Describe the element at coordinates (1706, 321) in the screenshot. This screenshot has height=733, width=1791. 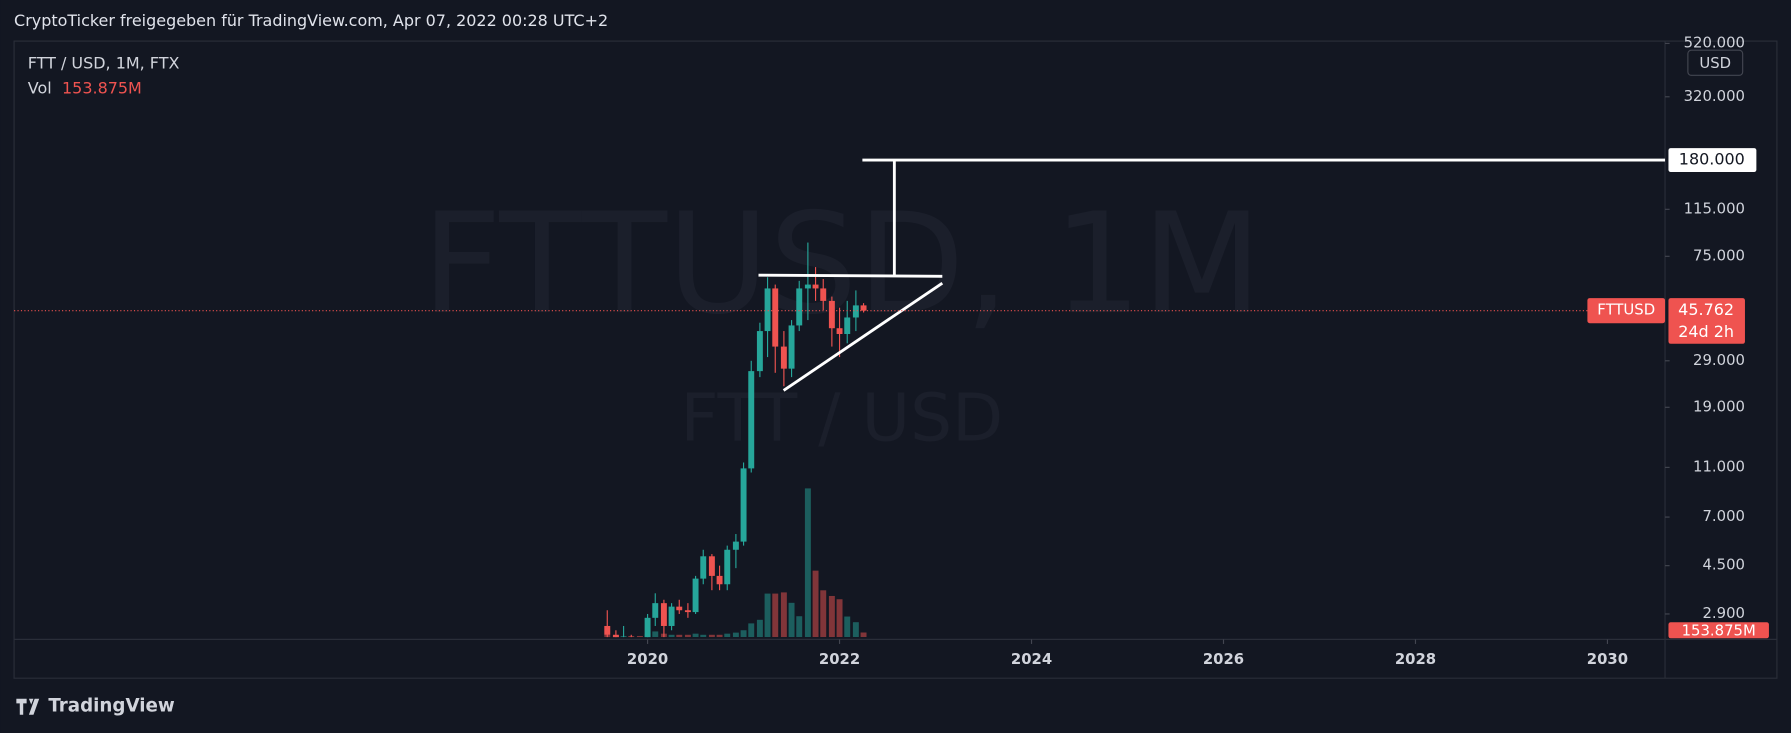
I see `price-badge` at that location.